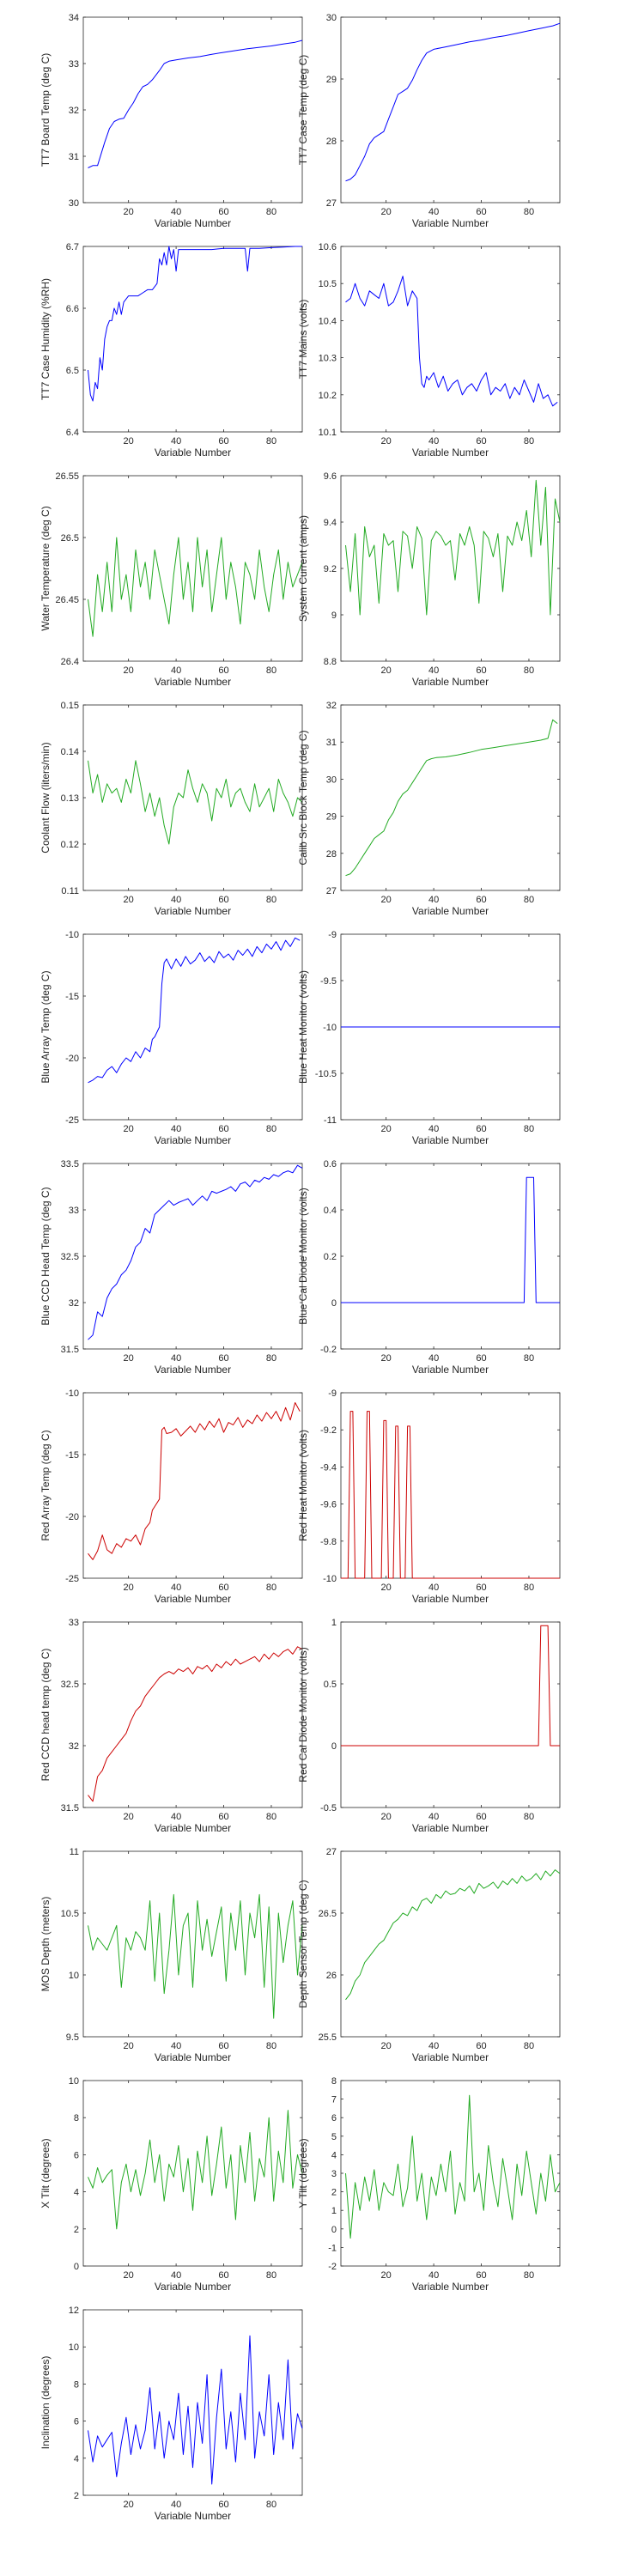 The image size is (644, 2576). What do you see at coordinates (45, 2173) in the screenshot?
I see `y-axis-label: X Tilt (degrees)` at bounding box center [45, 2173].